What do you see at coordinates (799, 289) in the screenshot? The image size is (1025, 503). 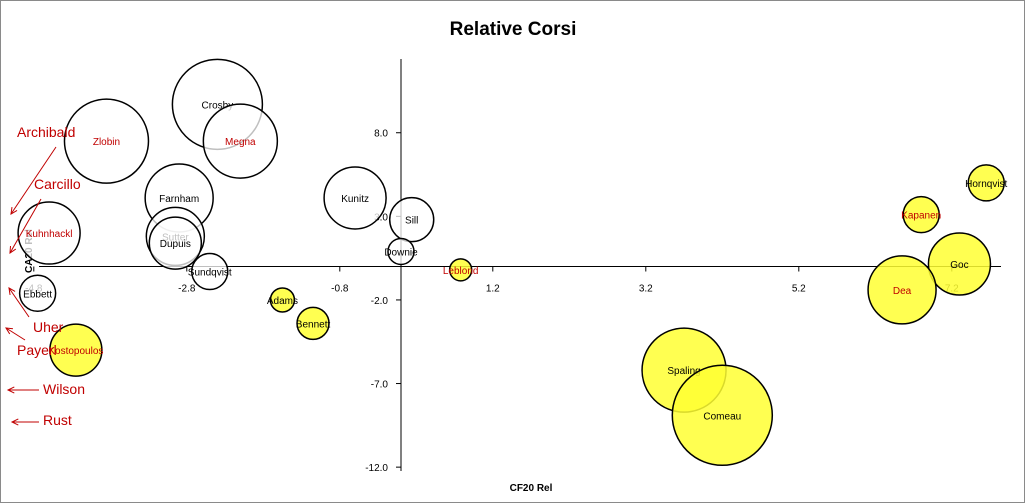 I see `x-tick-label: 5.2` at bounding box center [799, 289].